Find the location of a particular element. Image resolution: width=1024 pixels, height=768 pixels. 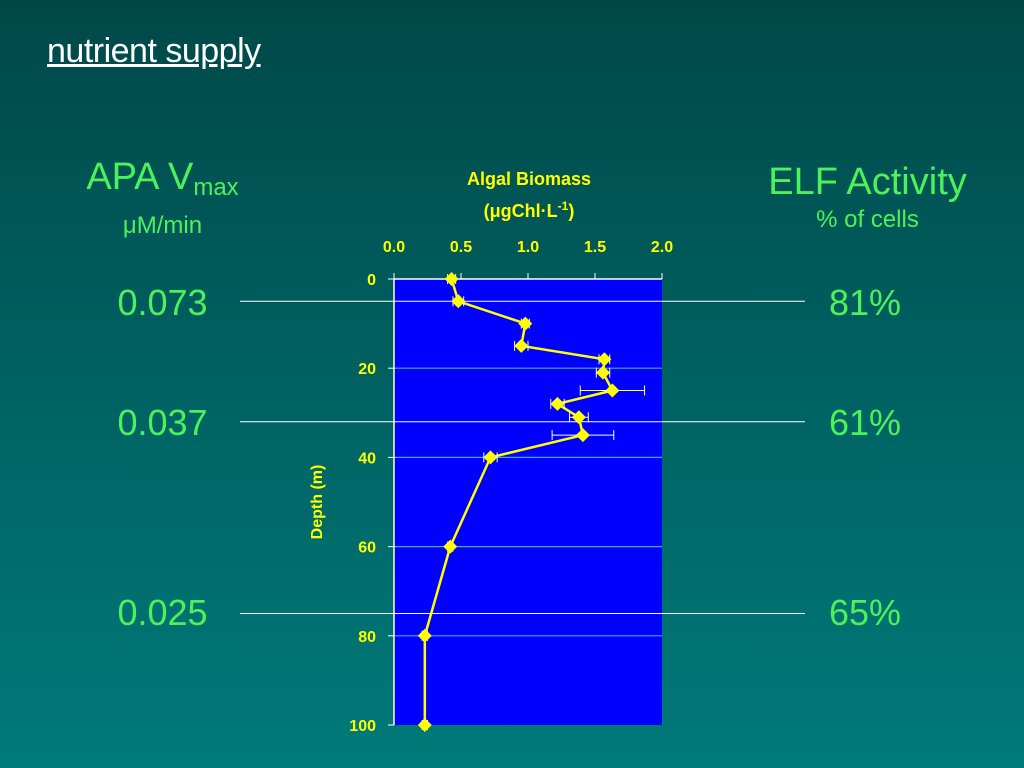

x-axis-label-end: ) is located at coordinates (571, 211).